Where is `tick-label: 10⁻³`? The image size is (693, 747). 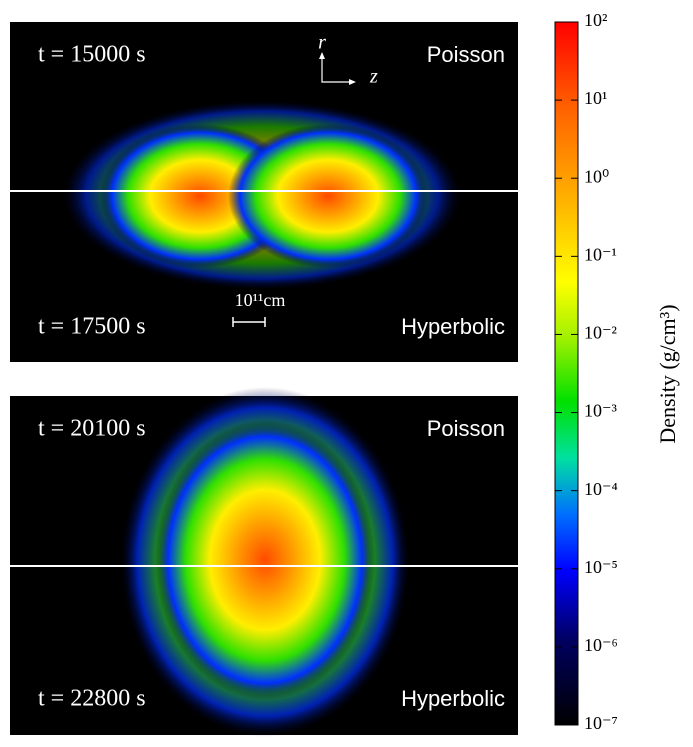
tick-label: 10⁻³ is located at coordinates (601, 411).